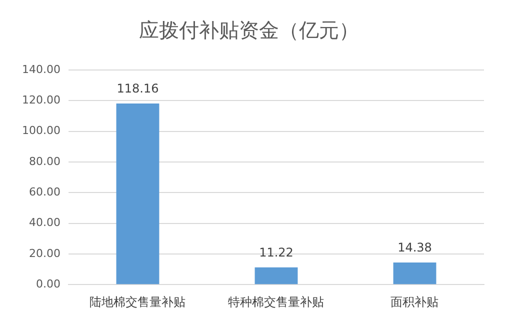  I want to click on y-tick-label: 80.00, so click(44, 161).